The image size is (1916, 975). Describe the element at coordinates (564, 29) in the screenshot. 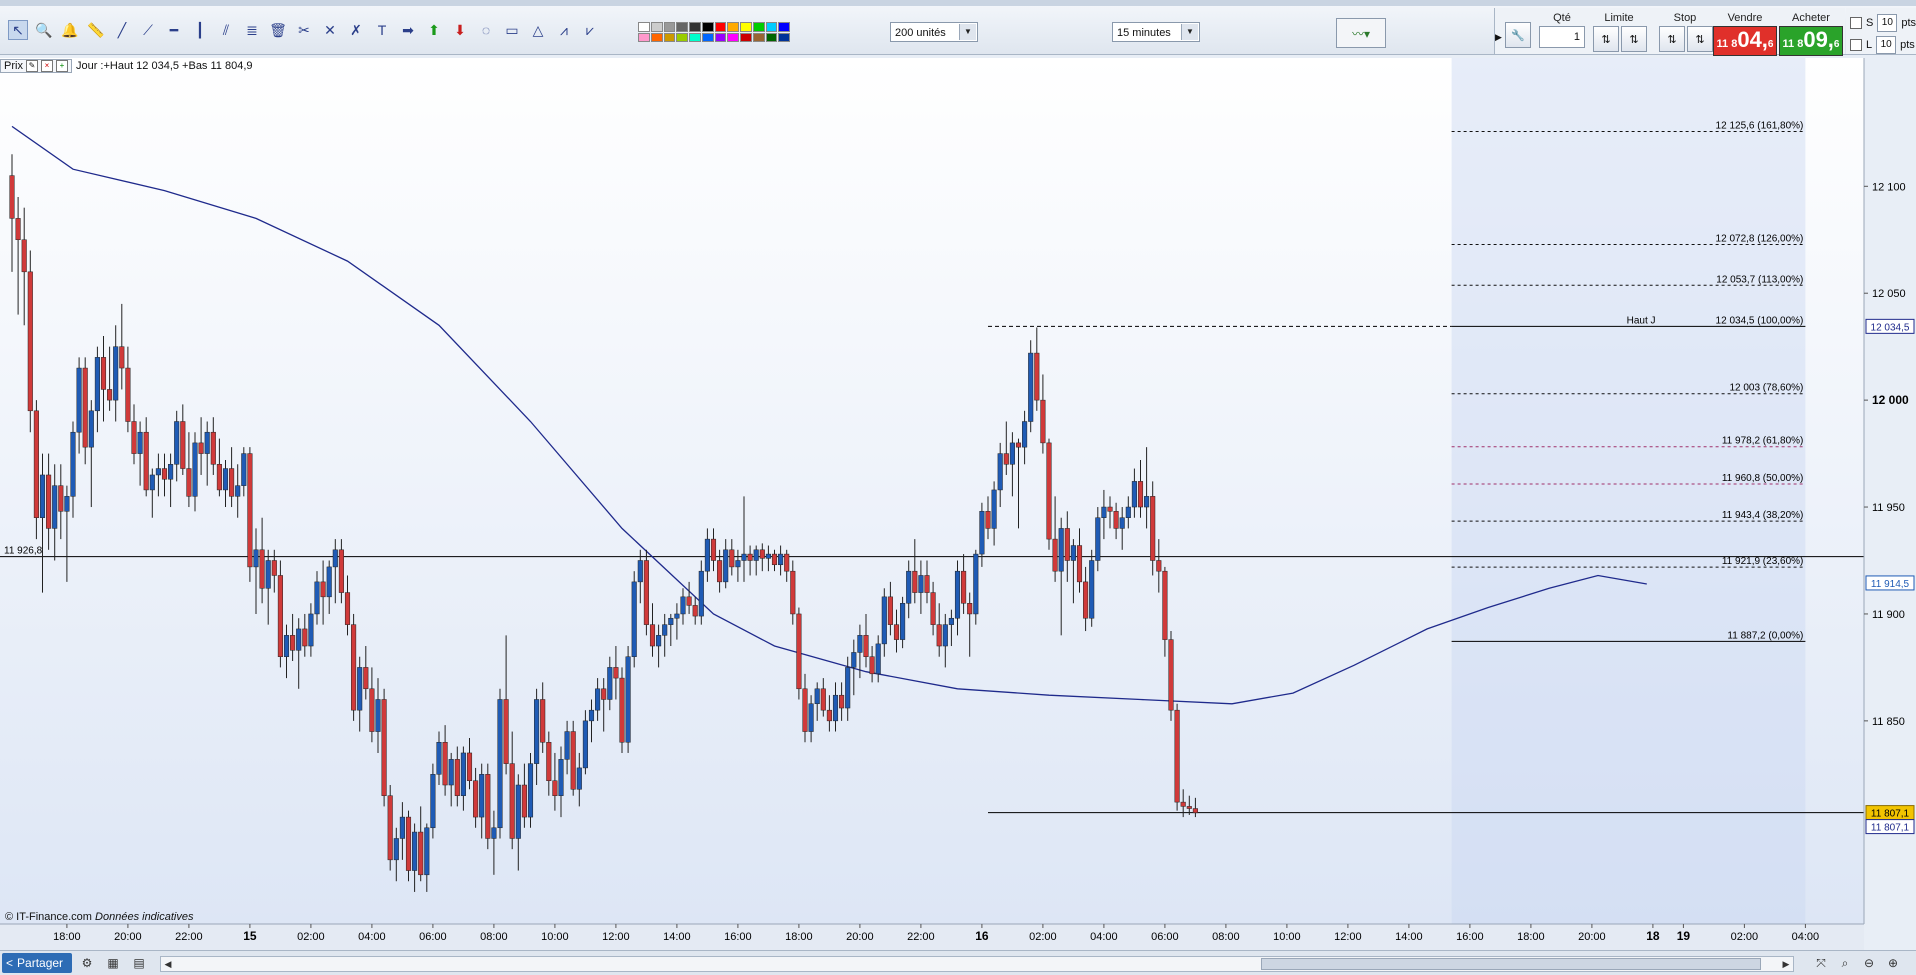

I see `pattern-icon: ⩘` at that location.